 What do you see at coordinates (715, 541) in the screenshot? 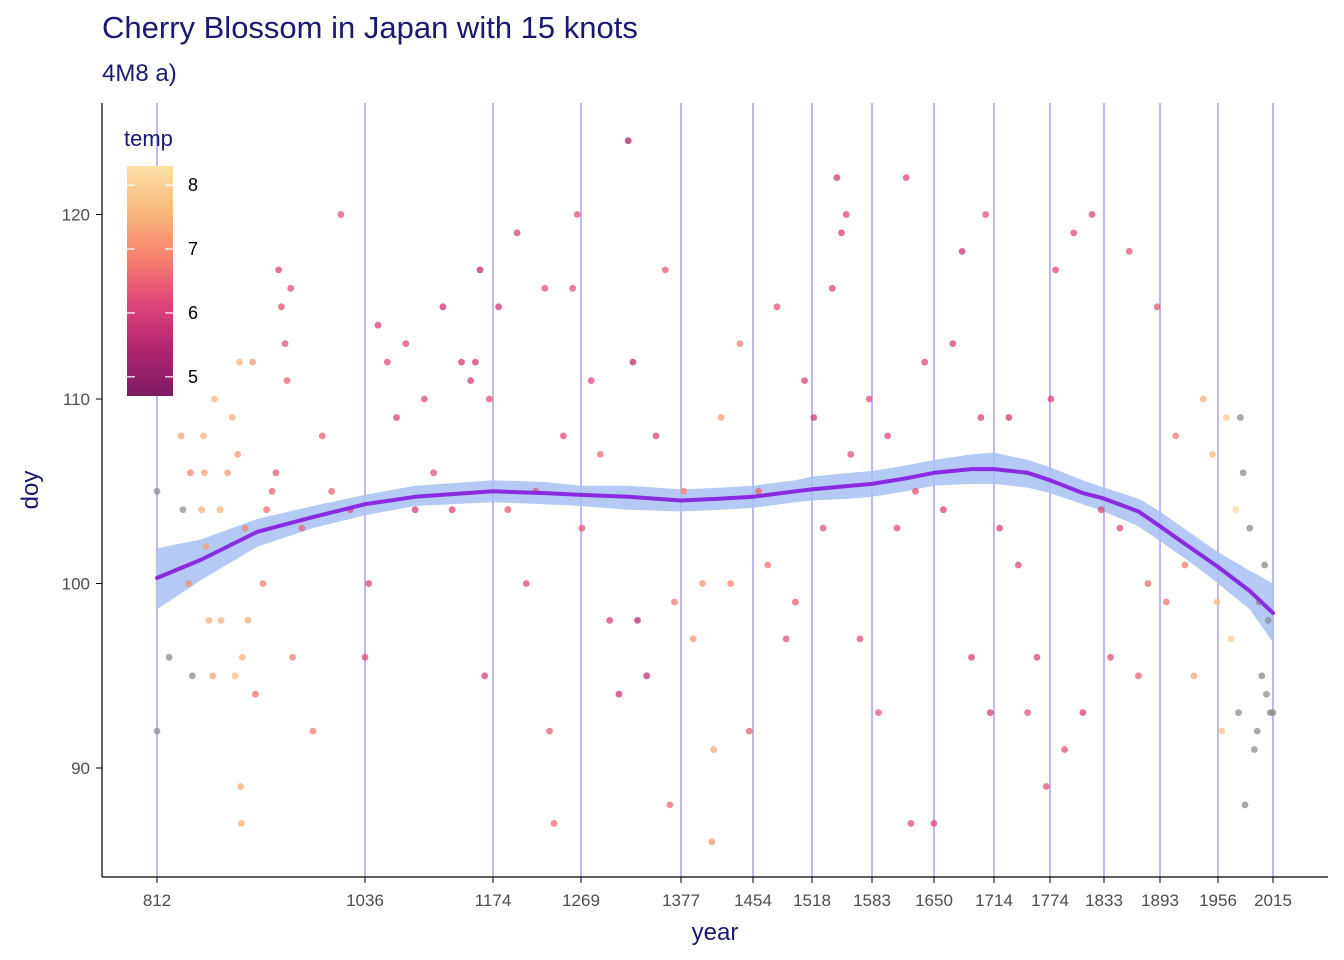
I see `fit-line` at bounding box center [715, 541].